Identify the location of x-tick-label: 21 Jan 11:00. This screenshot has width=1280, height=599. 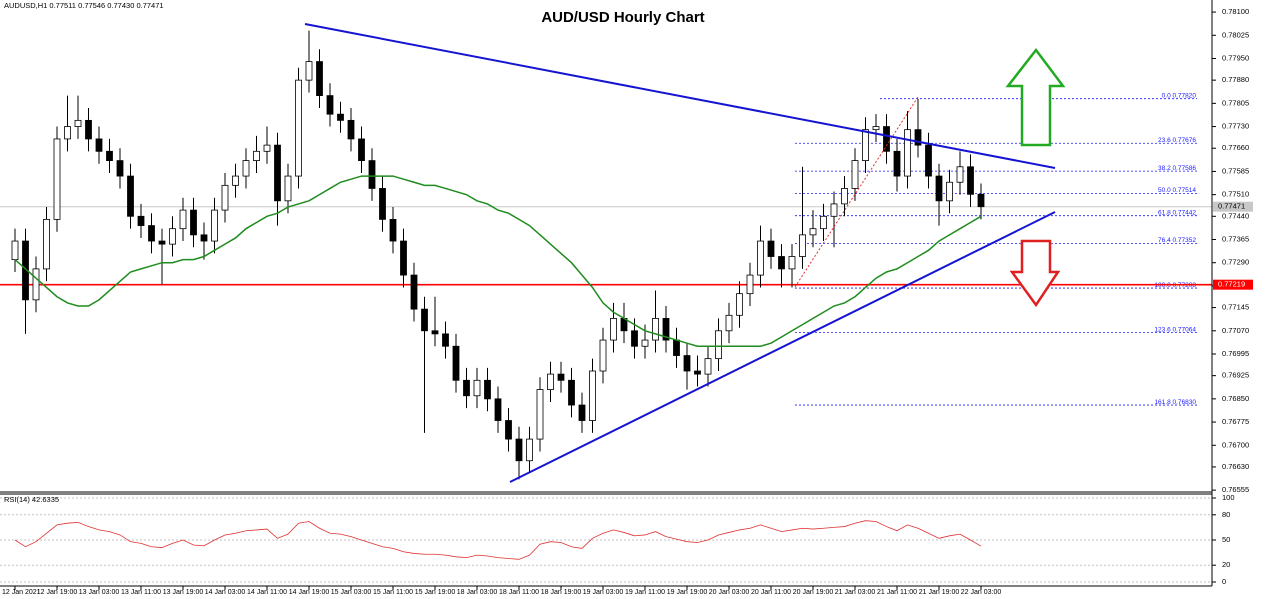
(897, 592).